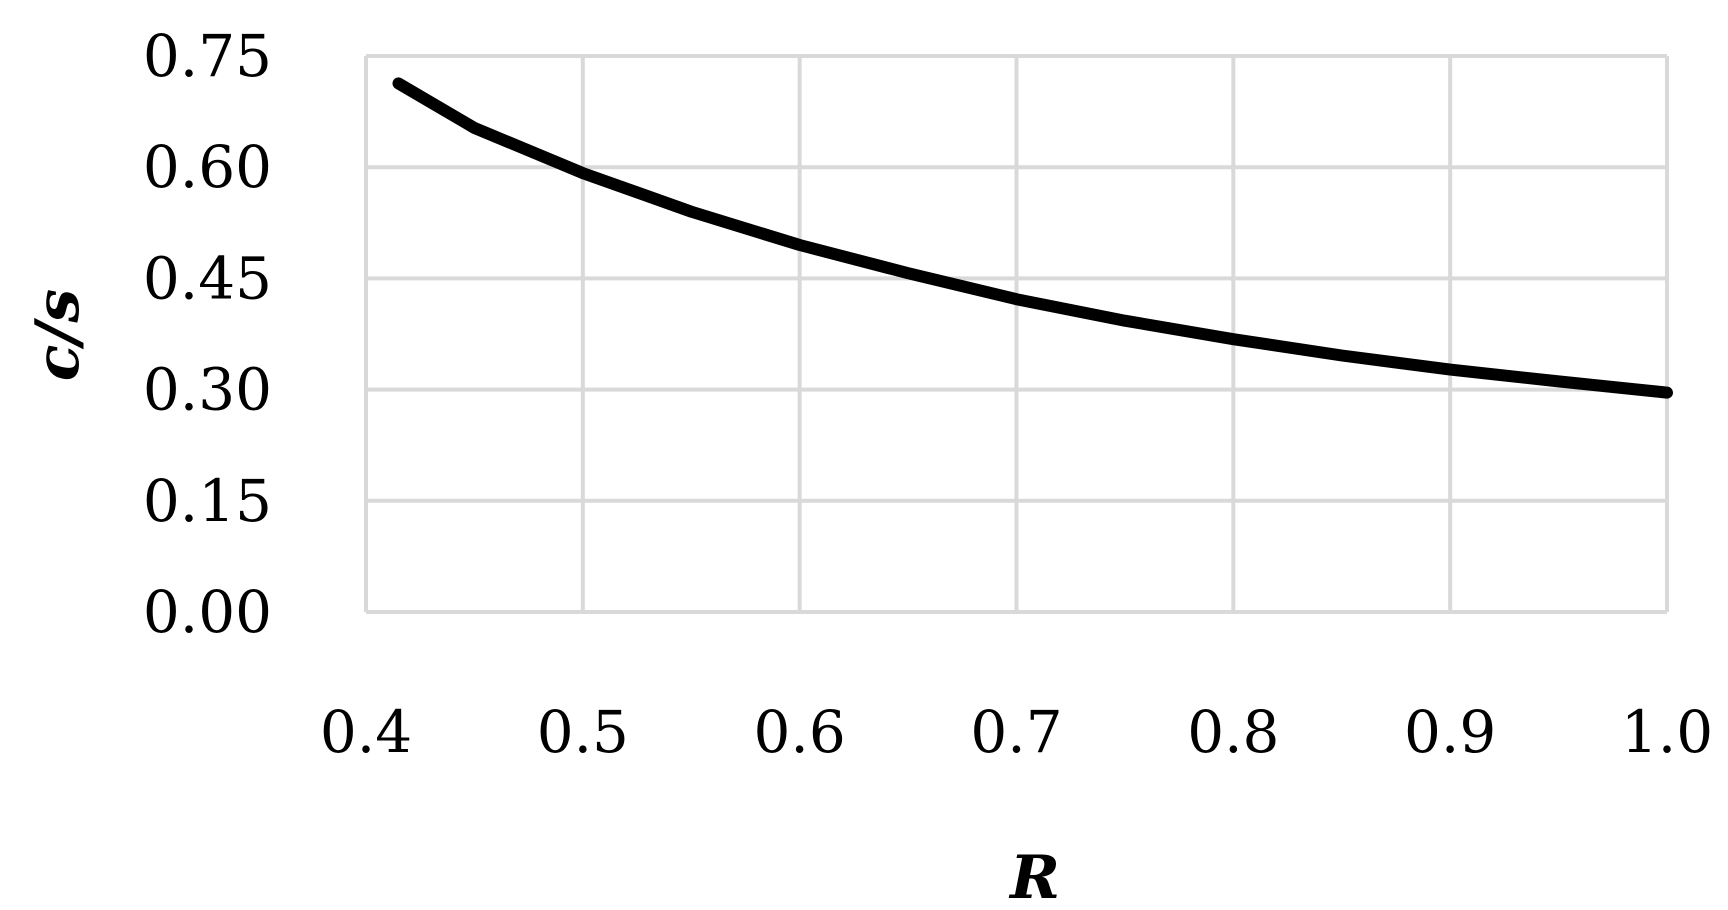  I want to click on x-axis-title: R, so click(1034, 876).